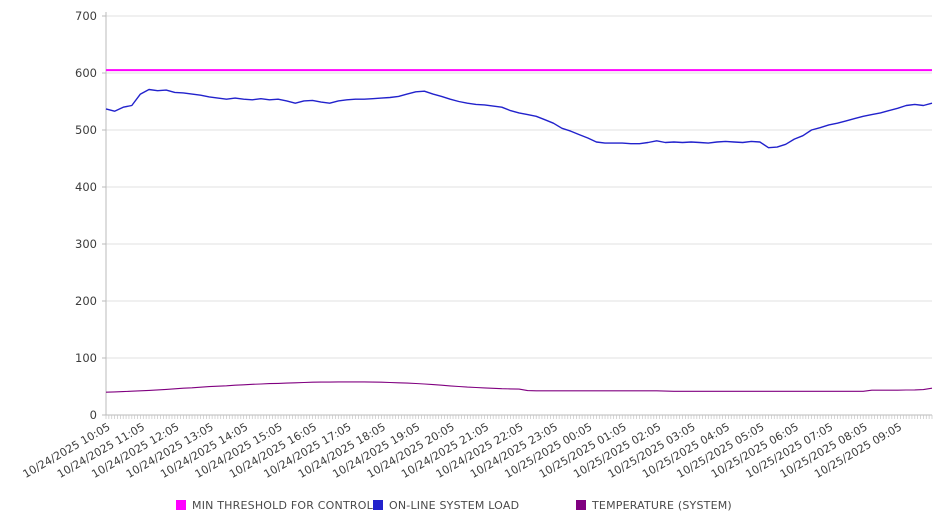 The height and width of the screenshot is (526, 946). I want to click on y-axis-label: 300, so click(86, 244).